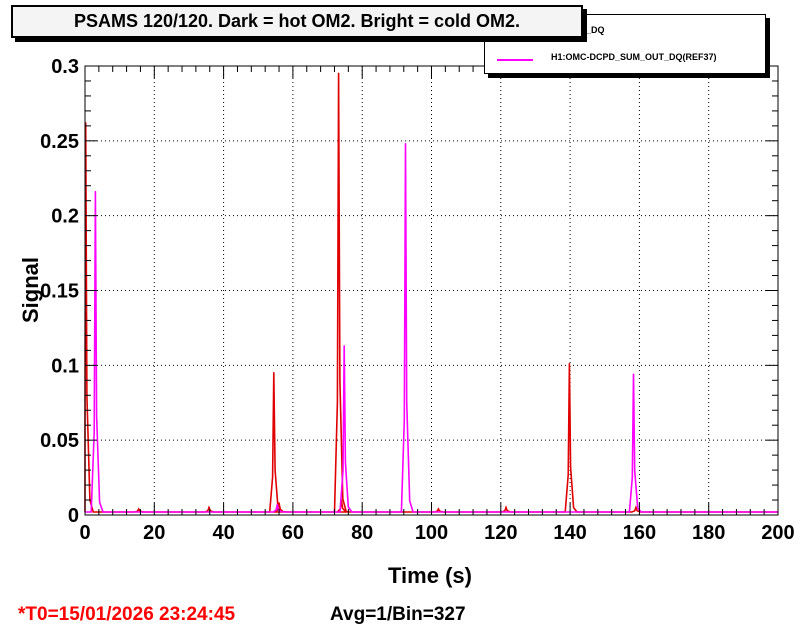  What do you see at coordinates (65, 366) in the screenshot?
I see `y-tick-label: 0.1` at bounding box center [65, 366].